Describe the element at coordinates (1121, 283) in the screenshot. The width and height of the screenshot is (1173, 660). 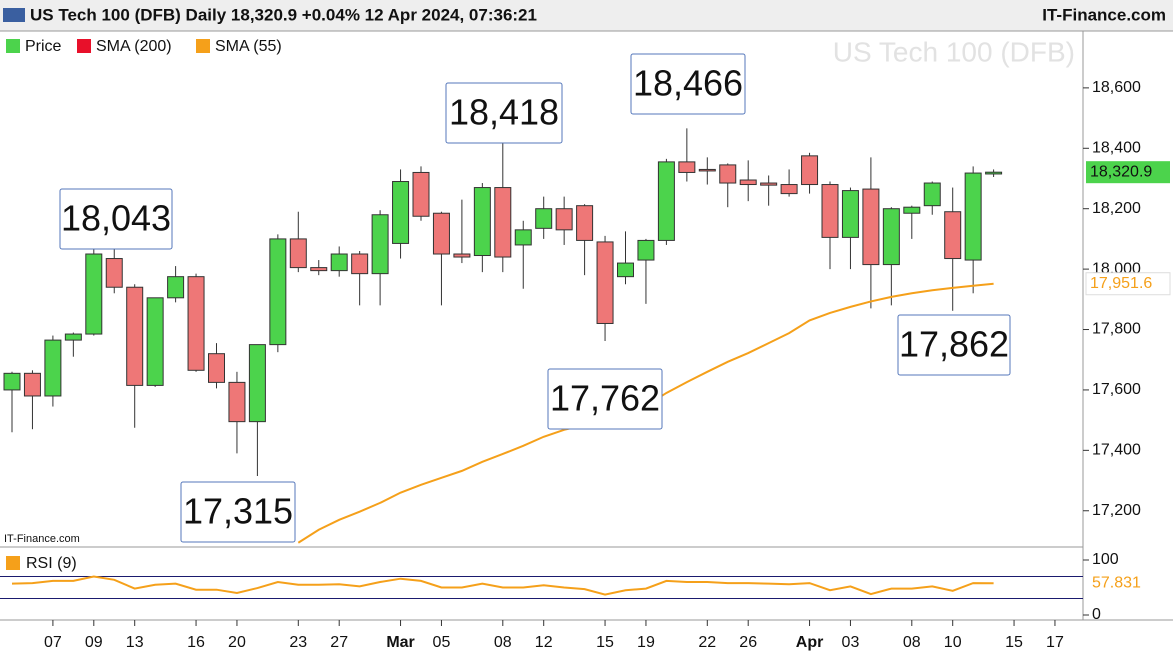
I see `sma-label: 17,951.6` at that location.